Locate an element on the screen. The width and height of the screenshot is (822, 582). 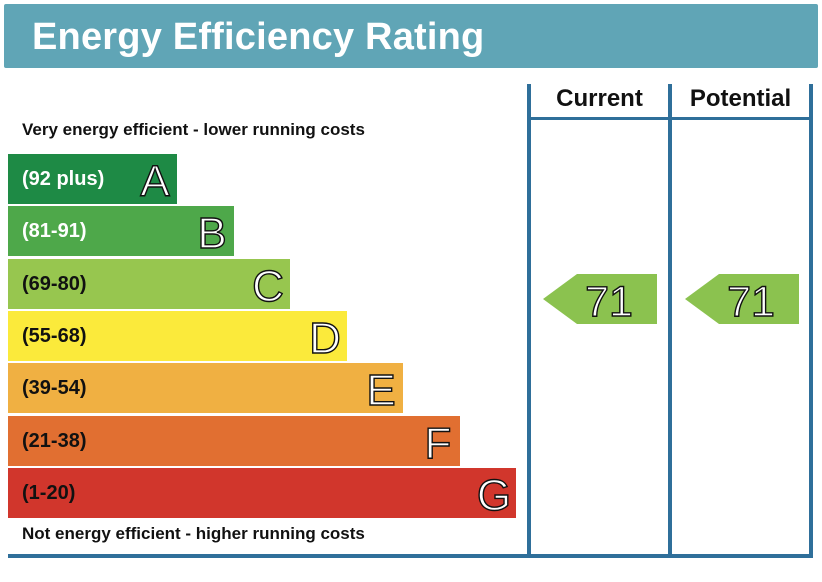
band-c-range: (69-80) is located at coordinates (54, 284).